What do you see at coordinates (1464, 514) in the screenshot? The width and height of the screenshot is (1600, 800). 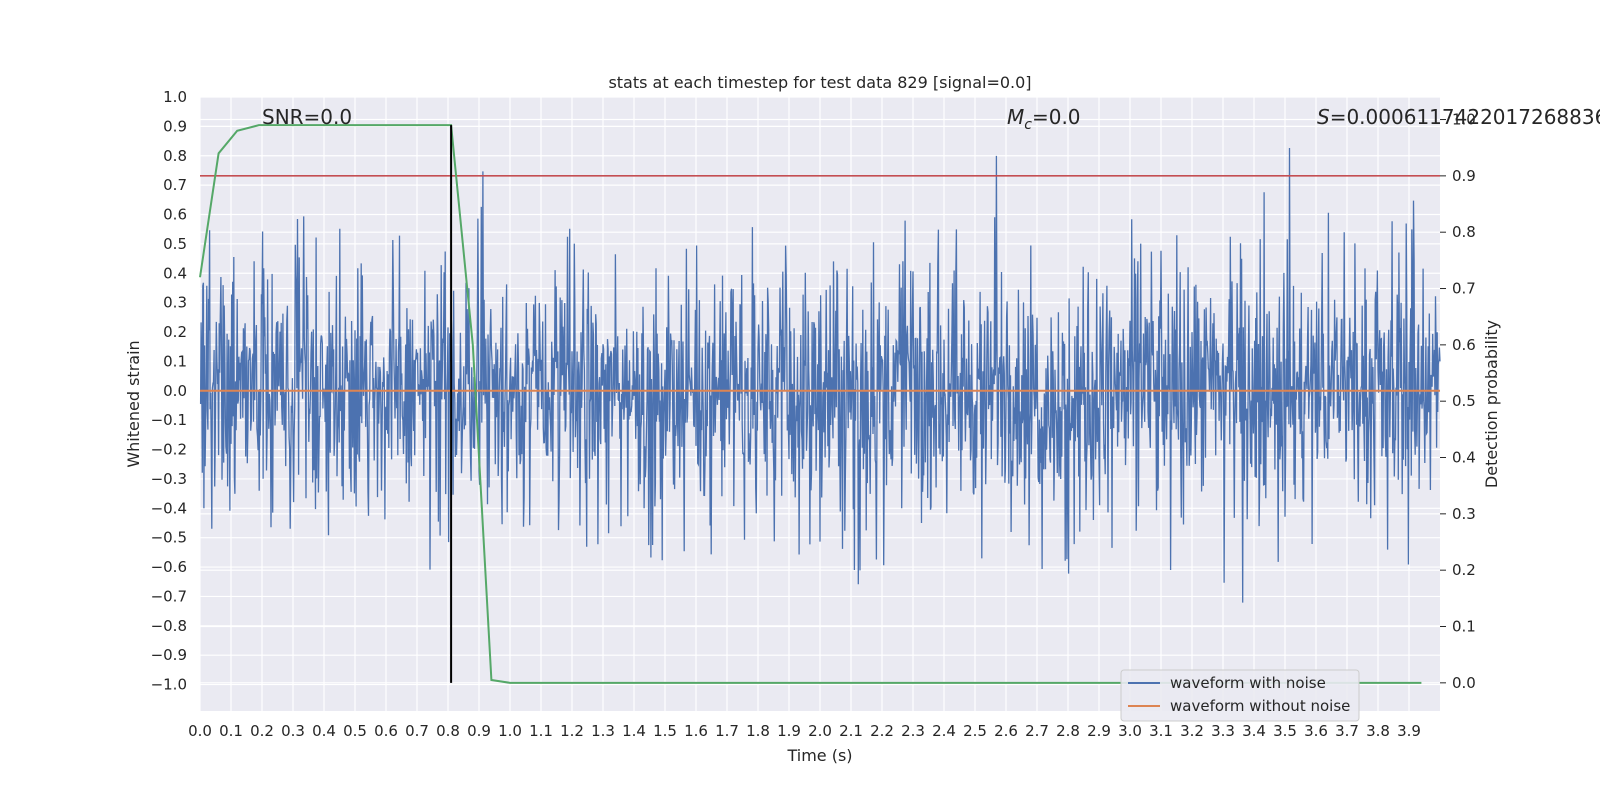 I see `y2-tick-label: 0.3` at bounding box center [1464, 514].